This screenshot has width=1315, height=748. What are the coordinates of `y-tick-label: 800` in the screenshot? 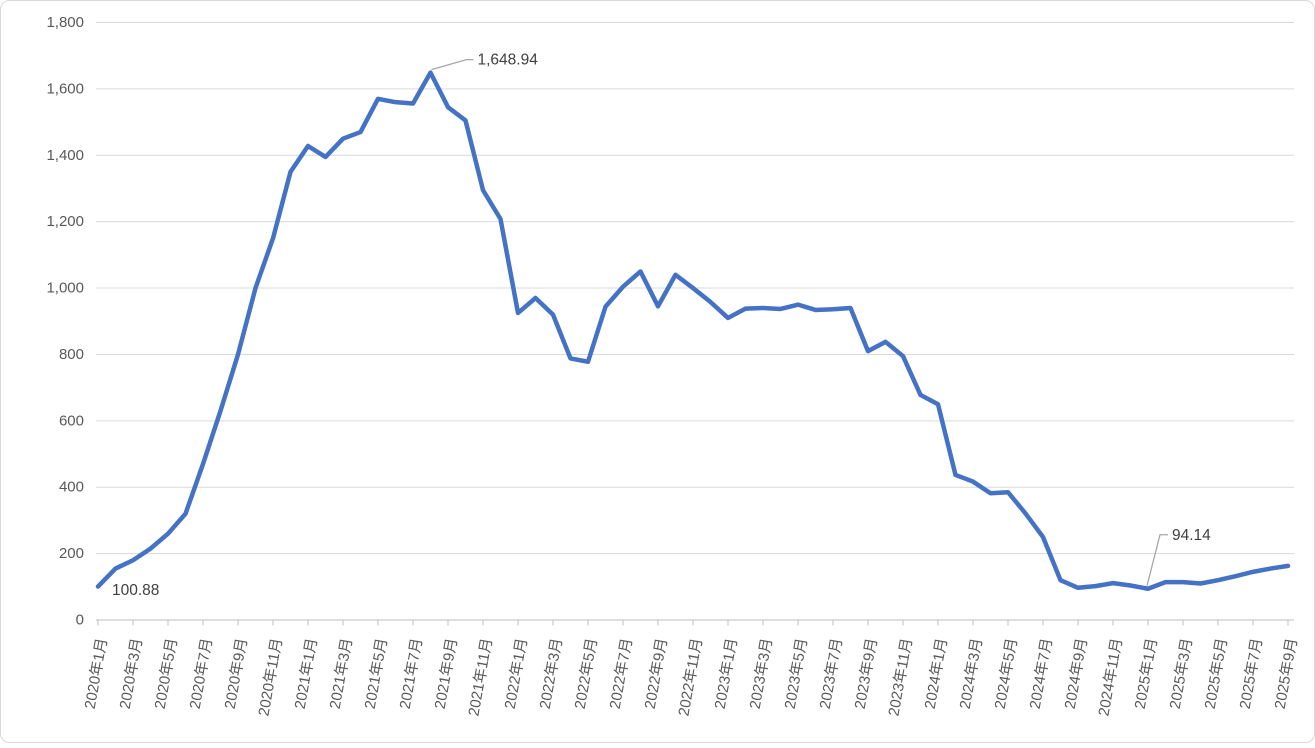 It's located at (71, 354).